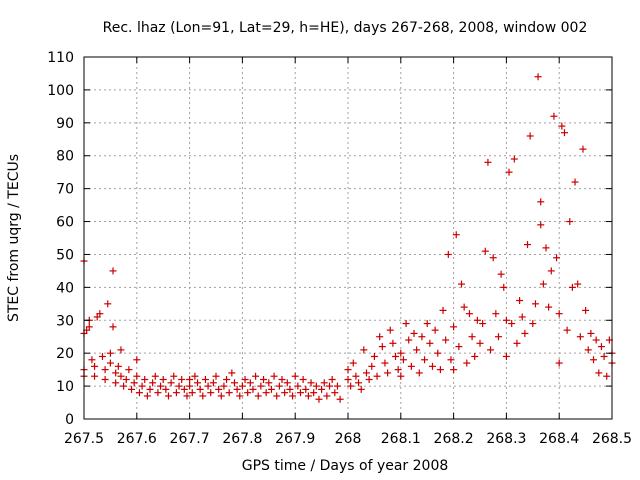 The image size is (640, 480). What do you see at coordinates (401, 439) in the screenshot?
I see `x-tick-label: 268.1` at bounding box center [401, 439].